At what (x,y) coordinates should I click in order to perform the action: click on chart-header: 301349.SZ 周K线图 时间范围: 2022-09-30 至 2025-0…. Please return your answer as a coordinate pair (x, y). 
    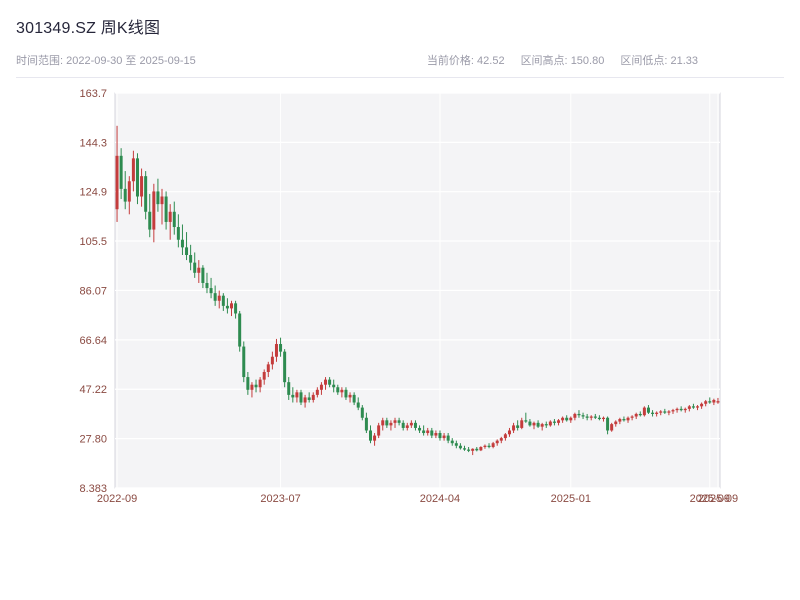
    Looking at the image, I should click on (400, 39).